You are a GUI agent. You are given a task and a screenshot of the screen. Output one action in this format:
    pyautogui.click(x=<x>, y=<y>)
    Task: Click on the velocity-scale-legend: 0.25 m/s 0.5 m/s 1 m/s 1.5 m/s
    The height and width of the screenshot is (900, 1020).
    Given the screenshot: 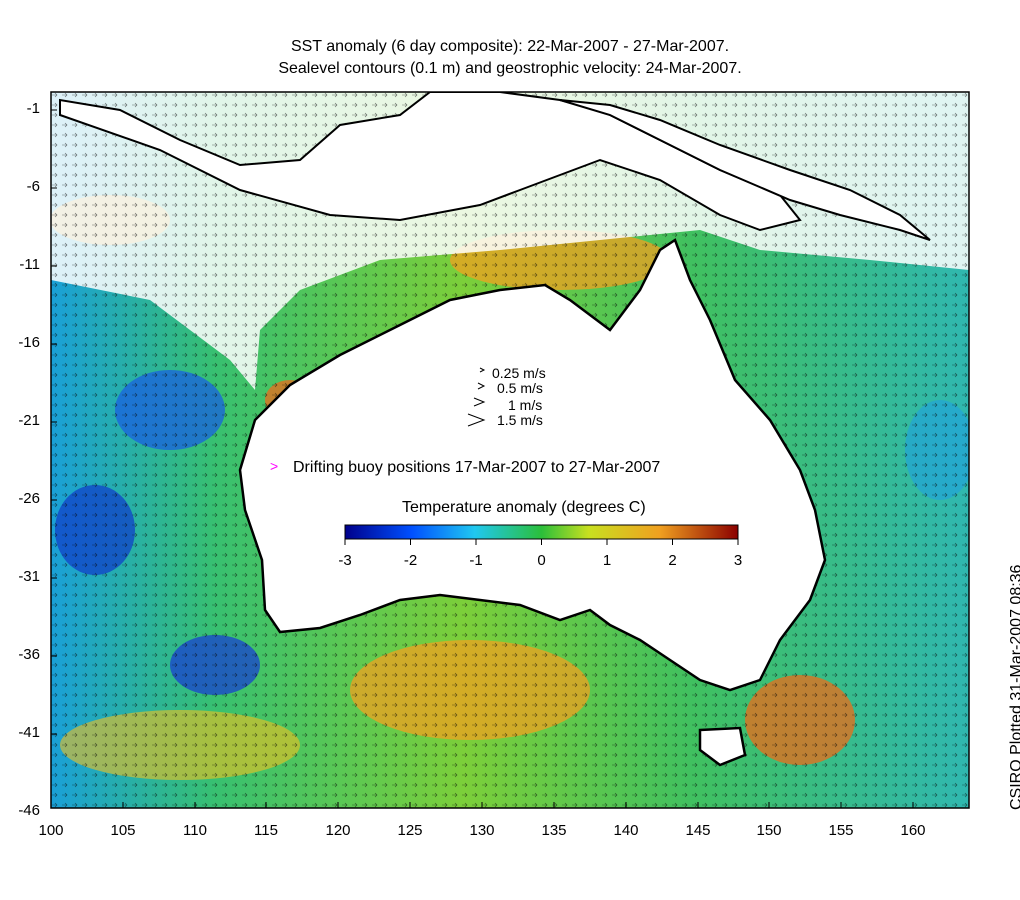 What is the action you would take?
    pyautogui.click(x=506, y=396)
    